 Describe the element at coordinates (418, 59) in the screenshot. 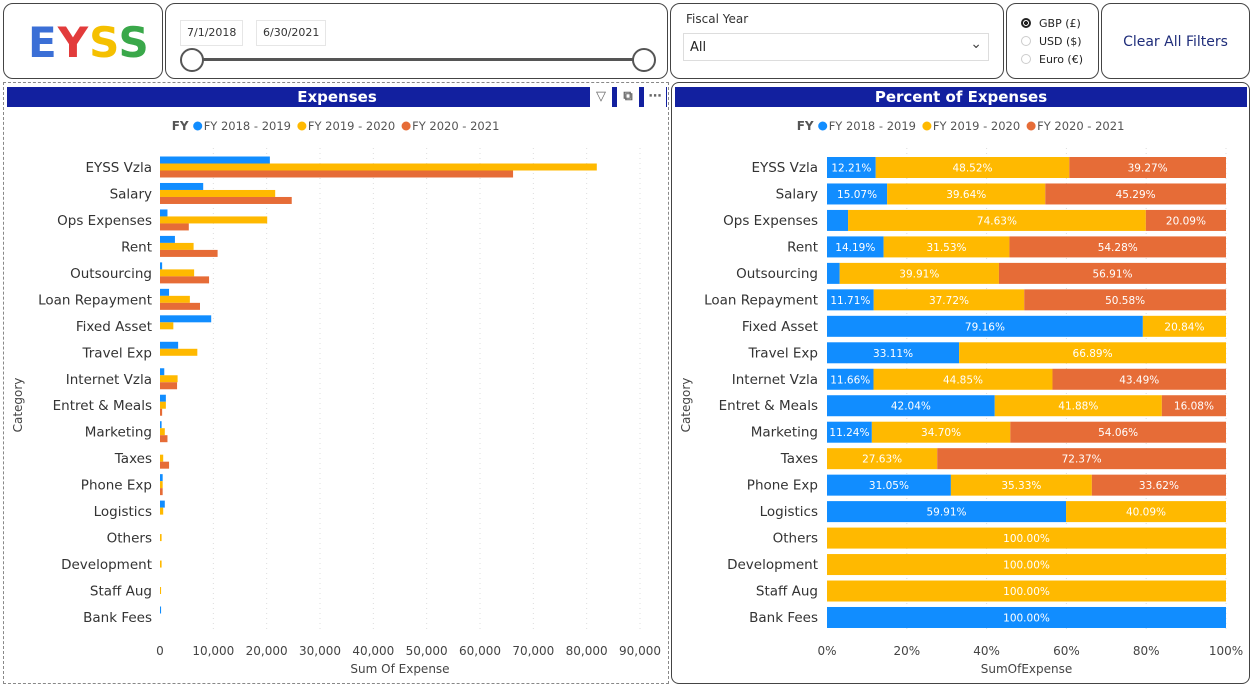

I see `slider-track` at that location.